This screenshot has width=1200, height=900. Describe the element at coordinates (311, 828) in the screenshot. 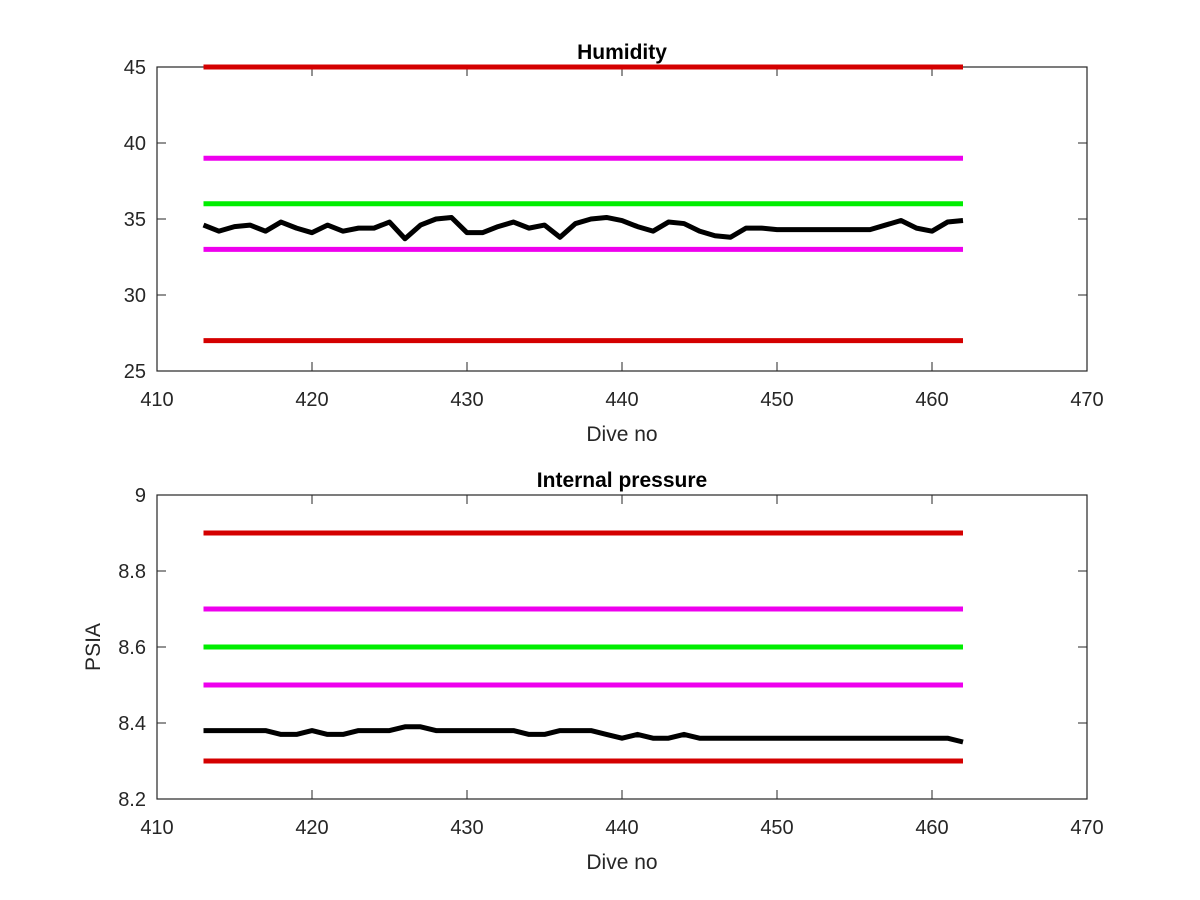

I see `pressure-x-tick-label: 420` at that location.